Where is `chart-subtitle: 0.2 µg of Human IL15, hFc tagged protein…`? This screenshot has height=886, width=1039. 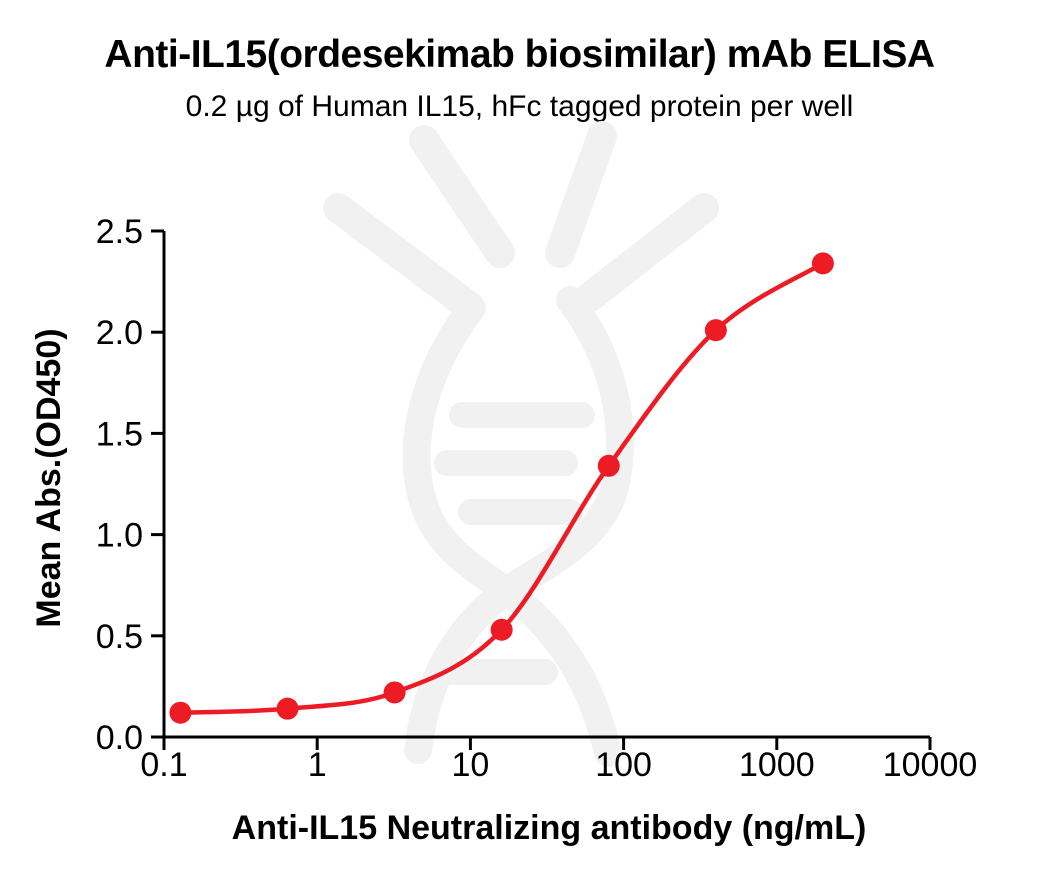
chart-subtitle: 0.2 µg of Human IL15, hFc tagged protein… is located at coordinates (519, 106).